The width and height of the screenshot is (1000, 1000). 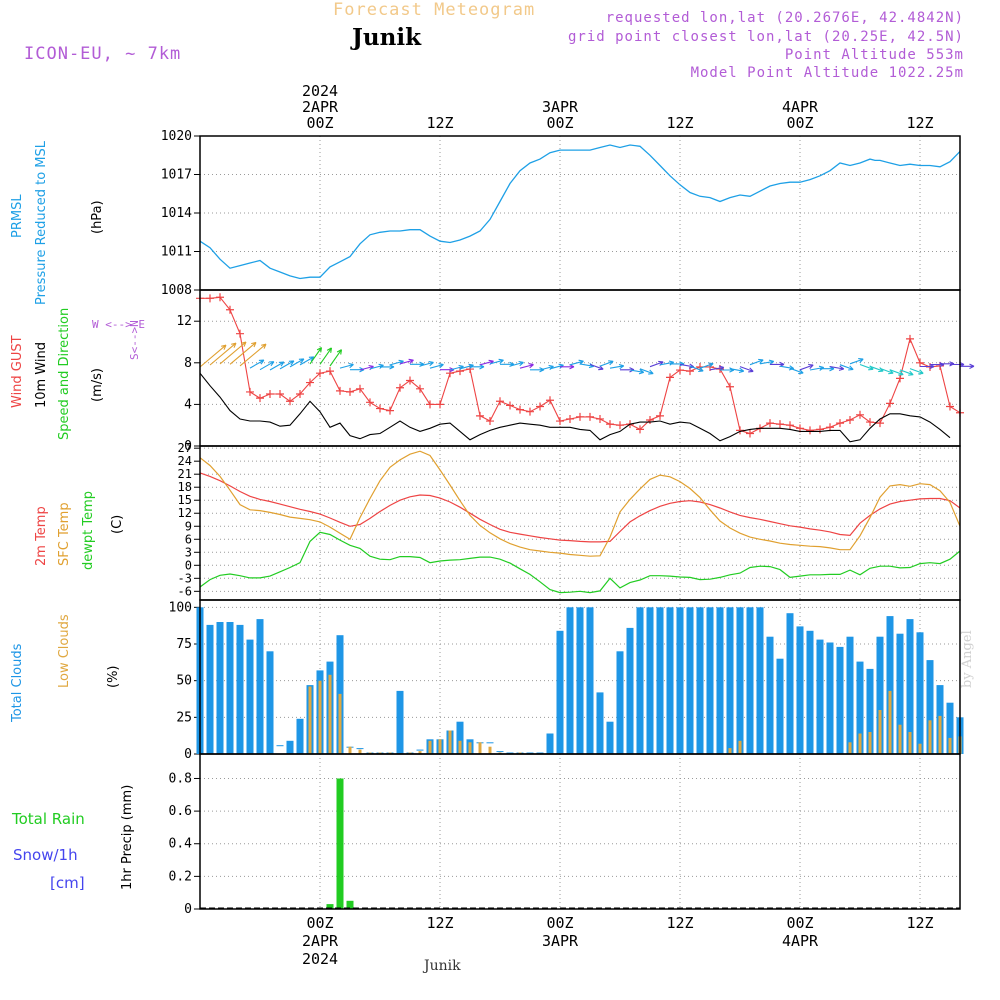 What do you see at coordinates (188, 526) in the screenshot?
I see `ytick-label: 9` at bounding box center [188, 526].